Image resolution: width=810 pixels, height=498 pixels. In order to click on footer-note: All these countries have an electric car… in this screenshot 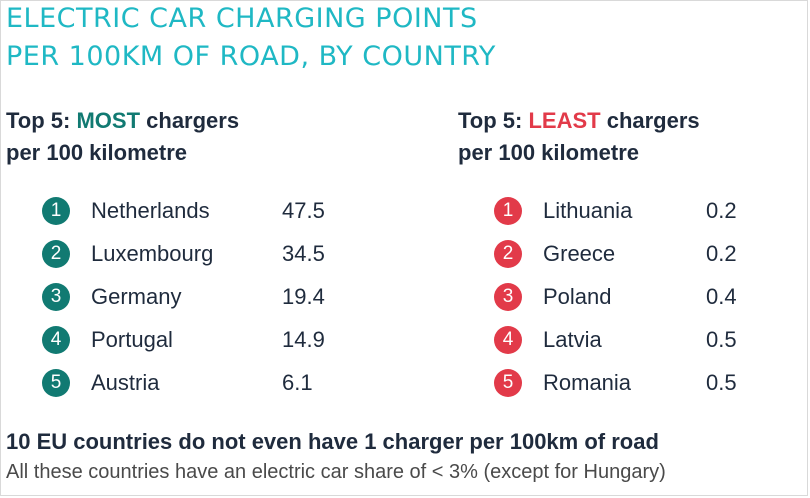, I will do `click(336, 472)`.